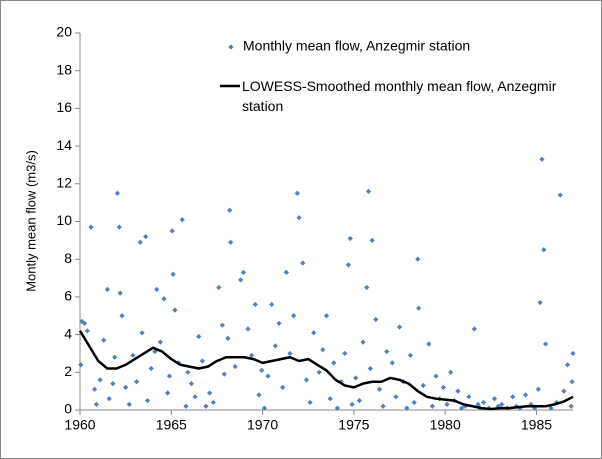 This screenshot has height=459, width=602. What do you see at coordinates (171, 425) in the screenshot?
I see `x-tick-label: 1965` at bounding box center [171, 425].